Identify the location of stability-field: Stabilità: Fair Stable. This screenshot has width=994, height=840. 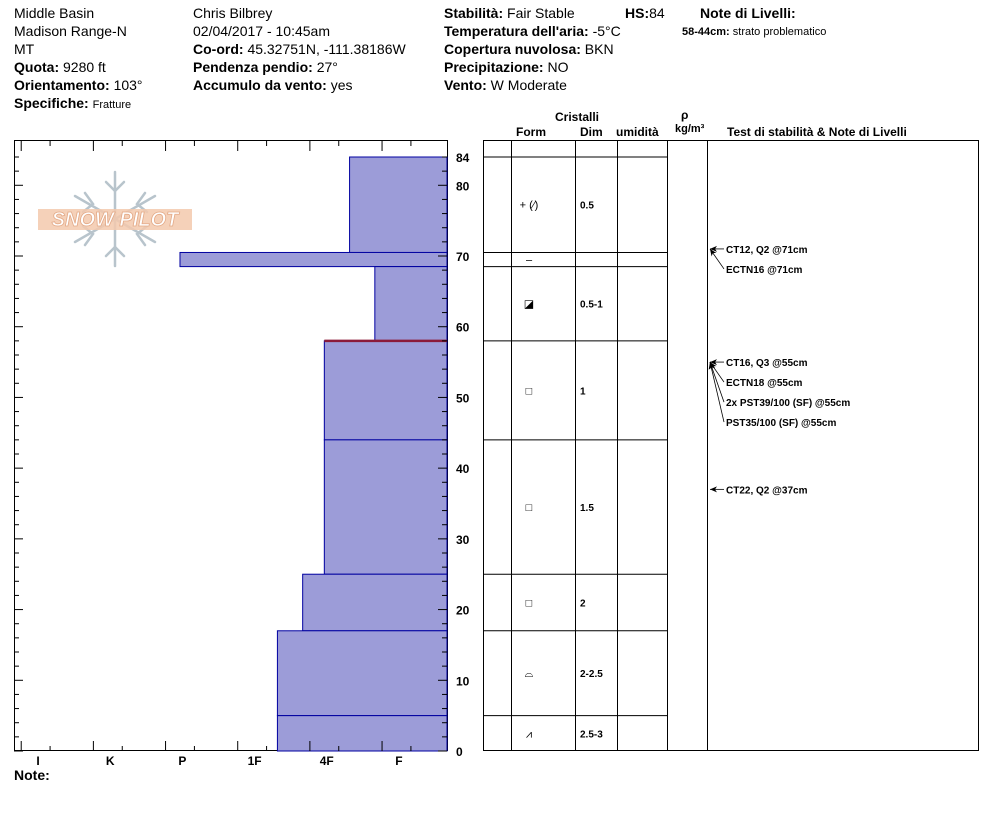
(509, 13).